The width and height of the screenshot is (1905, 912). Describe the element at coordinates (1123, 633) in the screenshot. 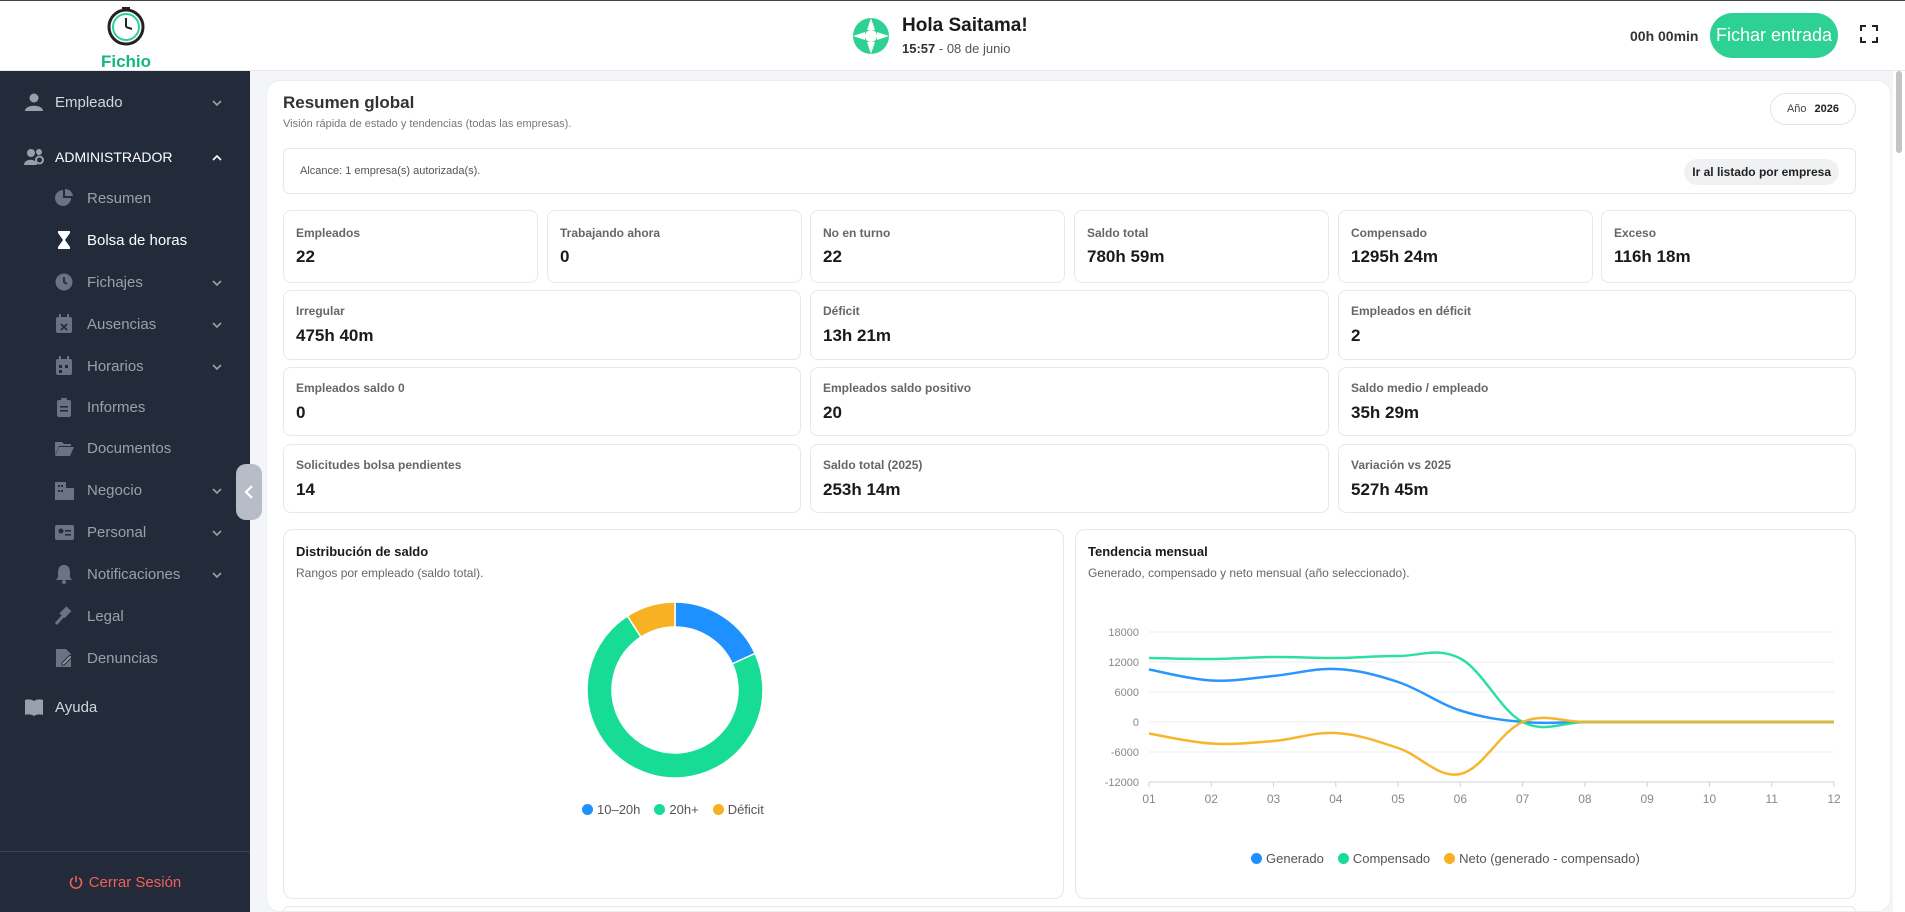

I see `y-tick-label: 18000` at that location.